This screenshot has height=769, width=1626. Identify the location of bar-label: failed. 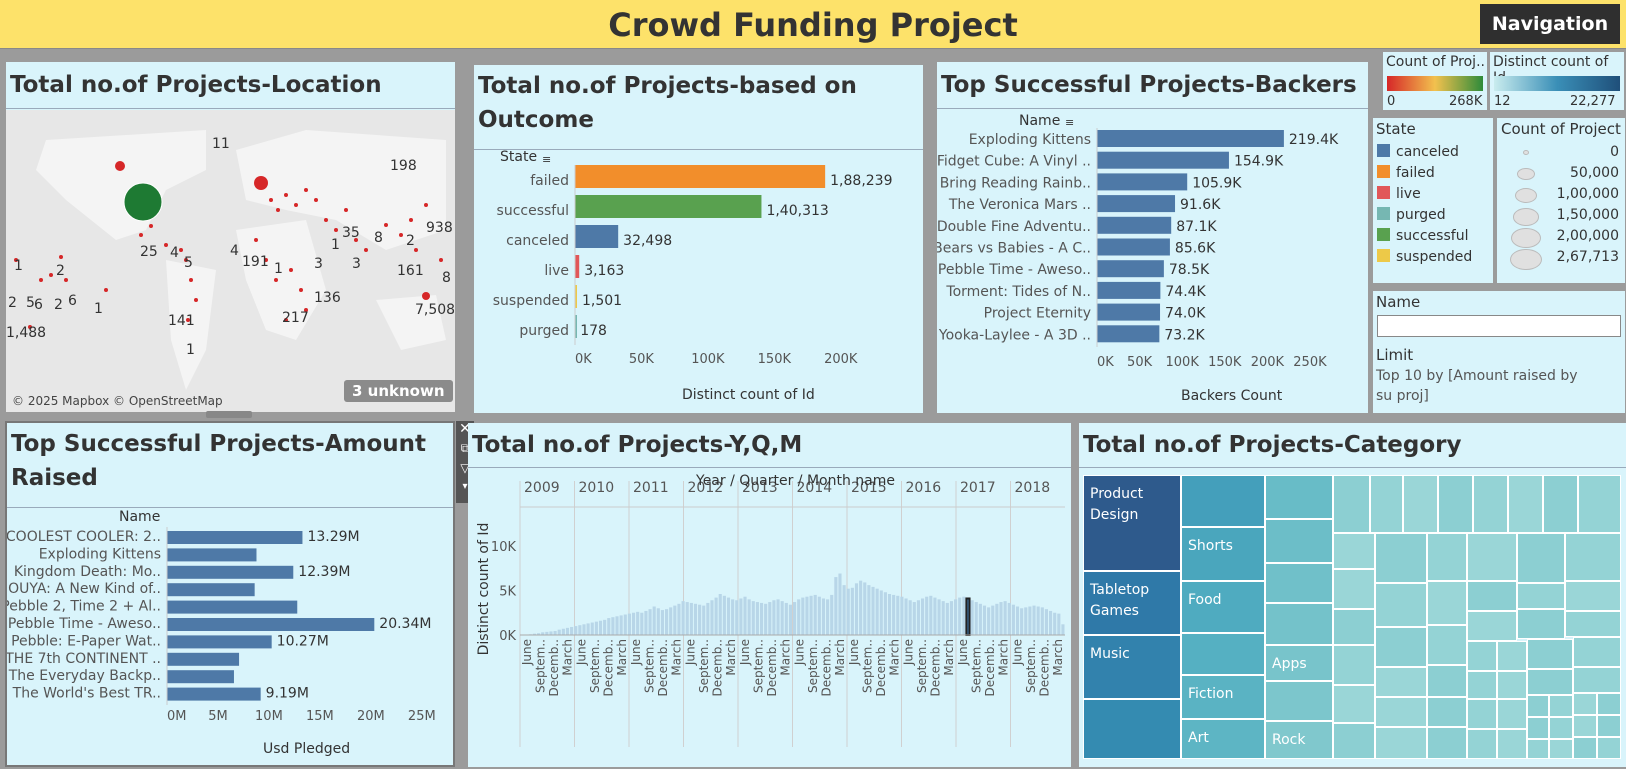
(549, 181).